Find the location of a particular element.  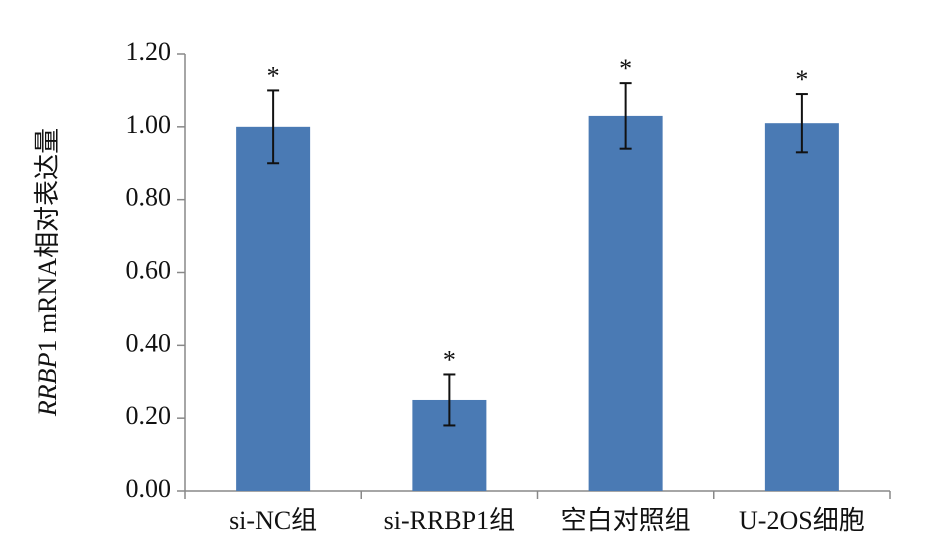

y-tick-label: 0.80 is located at coordinates (149, 197).